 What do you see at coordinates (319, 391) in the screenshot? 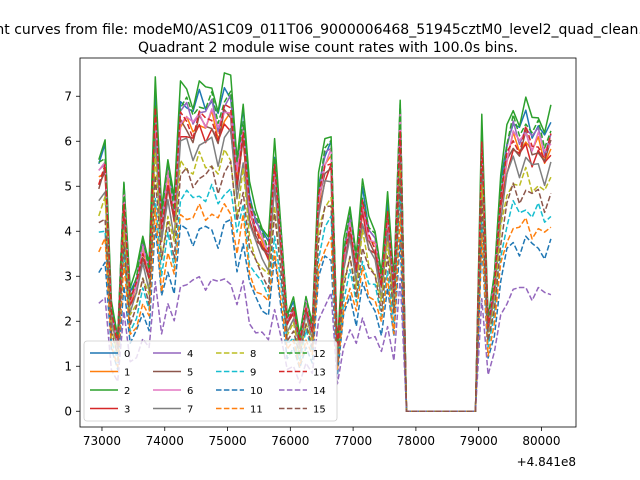
I see `legend-label-14: 14` at bounding box center [319, 391].